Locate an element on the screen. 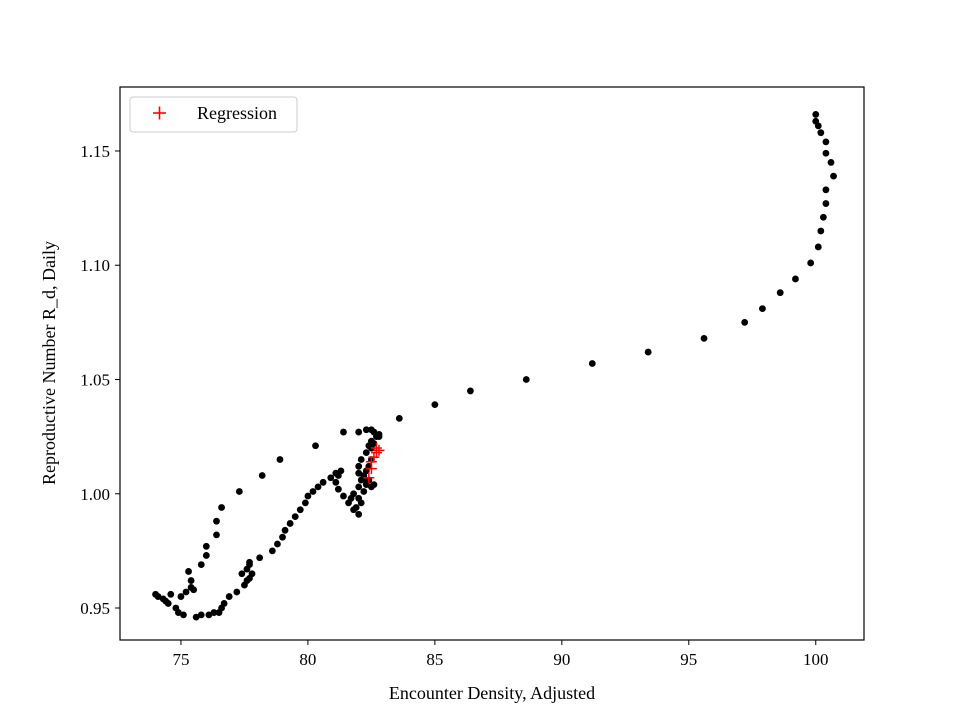 Image resolution: width=960 pixels, height=720 pixels. series-regression is located at coordinates (374, 463).